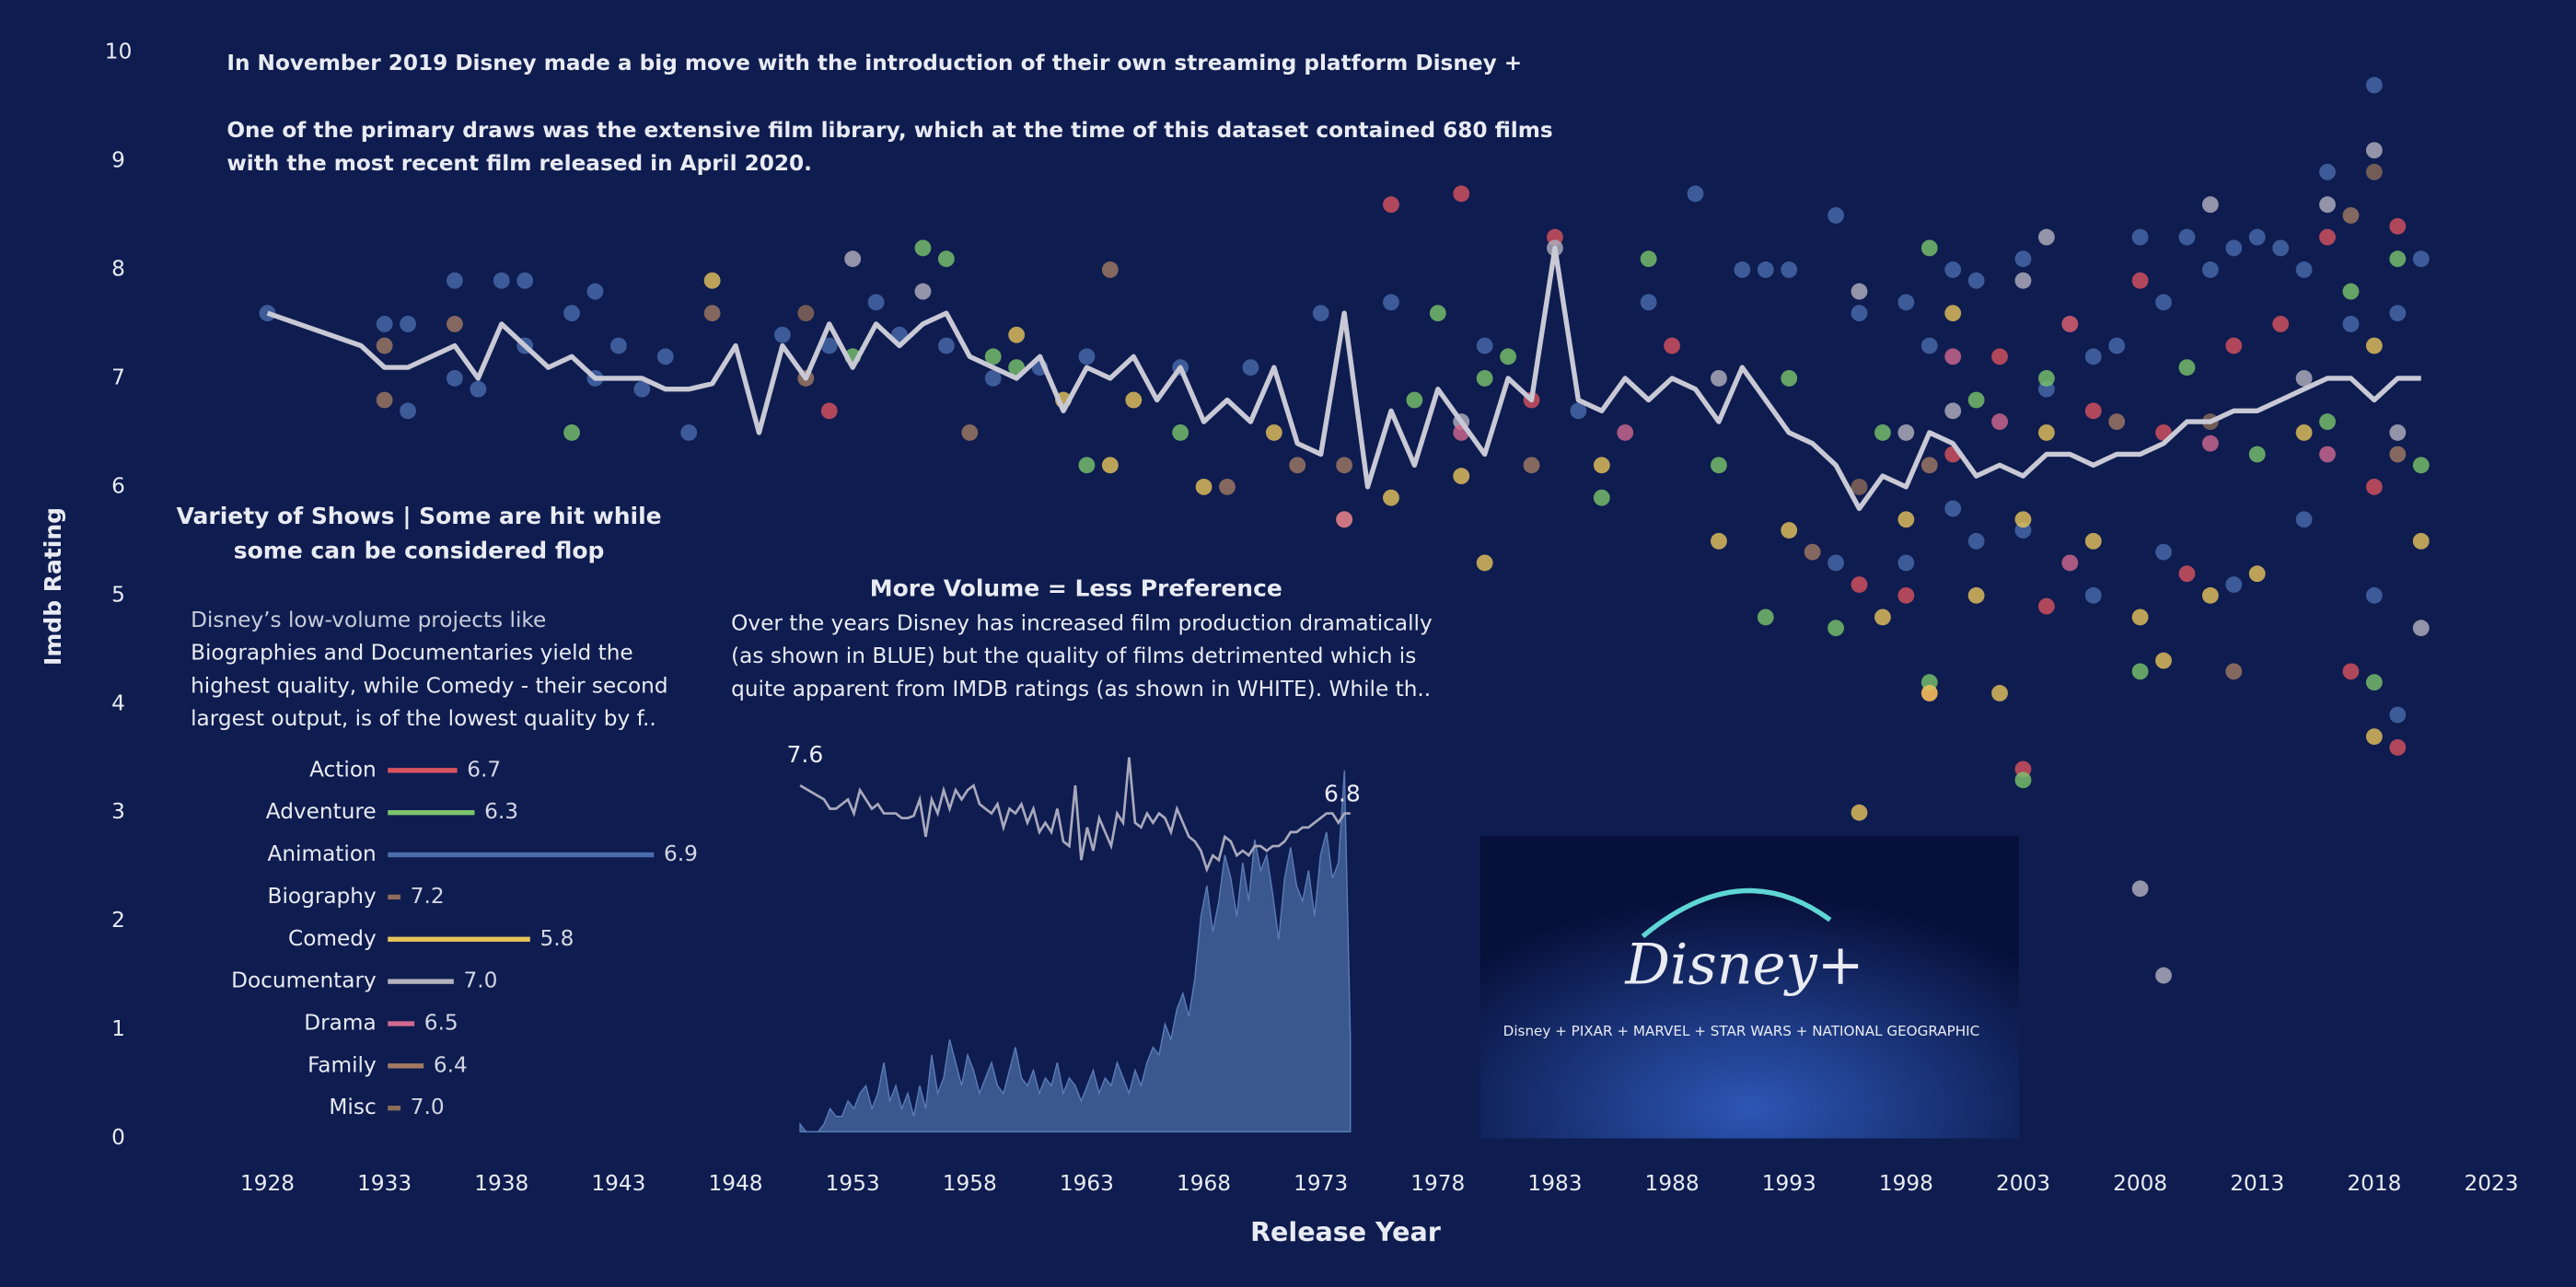 The image size is (2576, 1287). Describe the element at coordinates (1906, 1183) in the screenshot. I see `x-tick-label: 1998` at that location.